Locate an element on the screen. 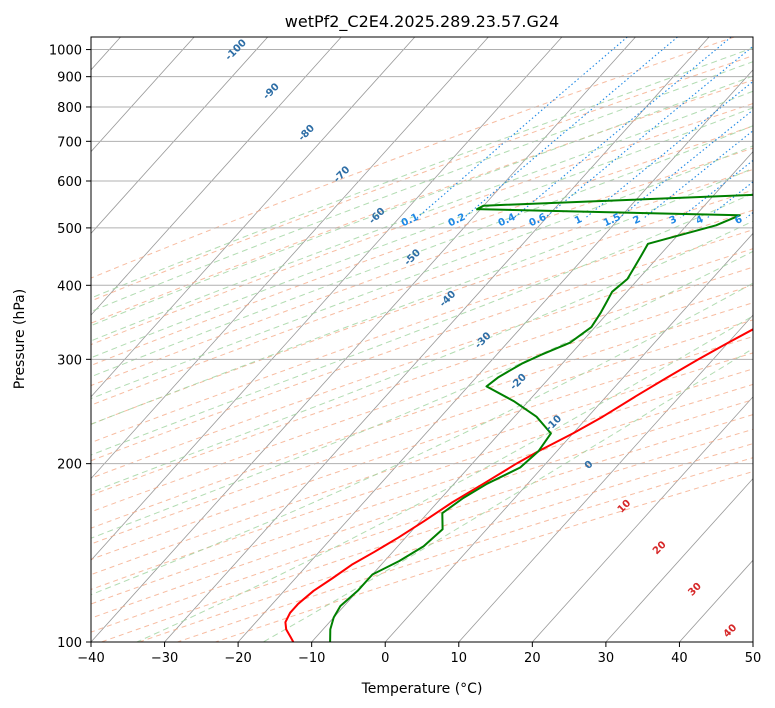 The height and width of the screenshot is (708, 775). y-axis-label: Pressure (hPa) is located at coordinates (20, 339).